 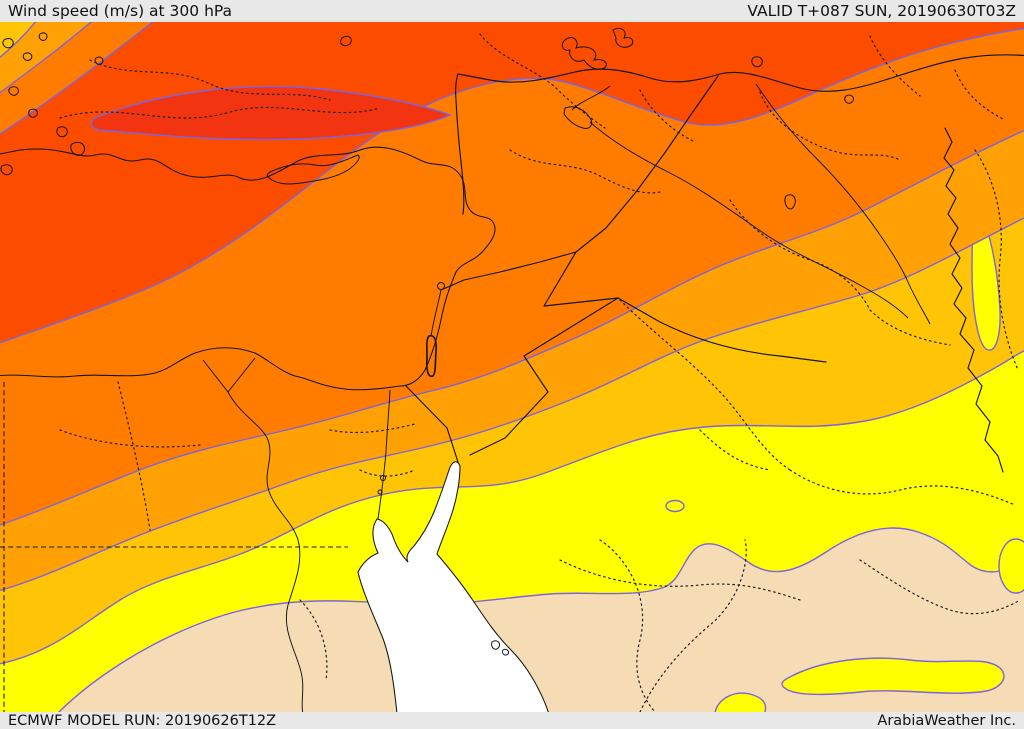 What do you see at coordinates (946, 720) in the screenshot?
I see `branding-label: ArabiaWeather Inc.` at bounding box center [946, 720].